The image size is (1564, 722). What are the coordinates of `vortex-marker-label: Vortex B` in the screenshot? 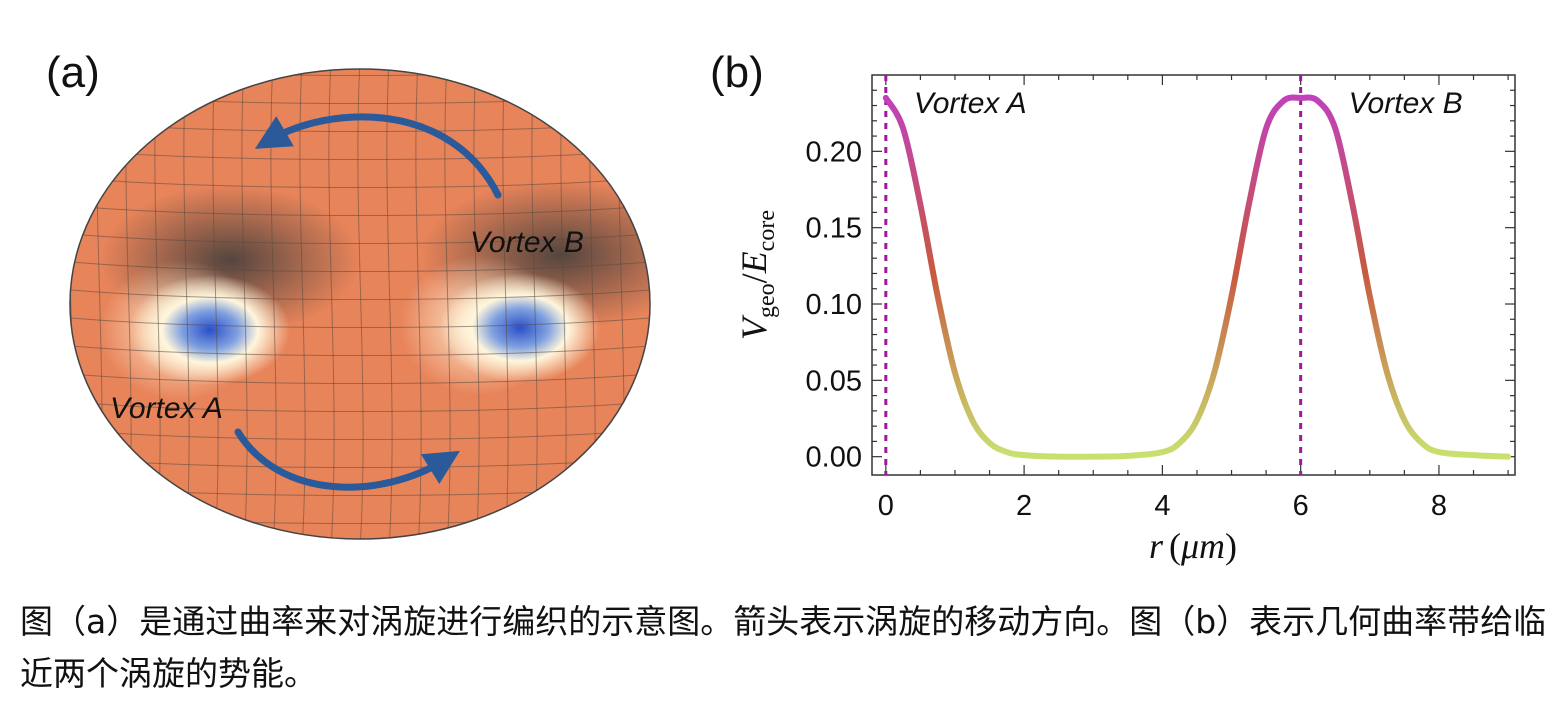 It's located at (1406, 103).